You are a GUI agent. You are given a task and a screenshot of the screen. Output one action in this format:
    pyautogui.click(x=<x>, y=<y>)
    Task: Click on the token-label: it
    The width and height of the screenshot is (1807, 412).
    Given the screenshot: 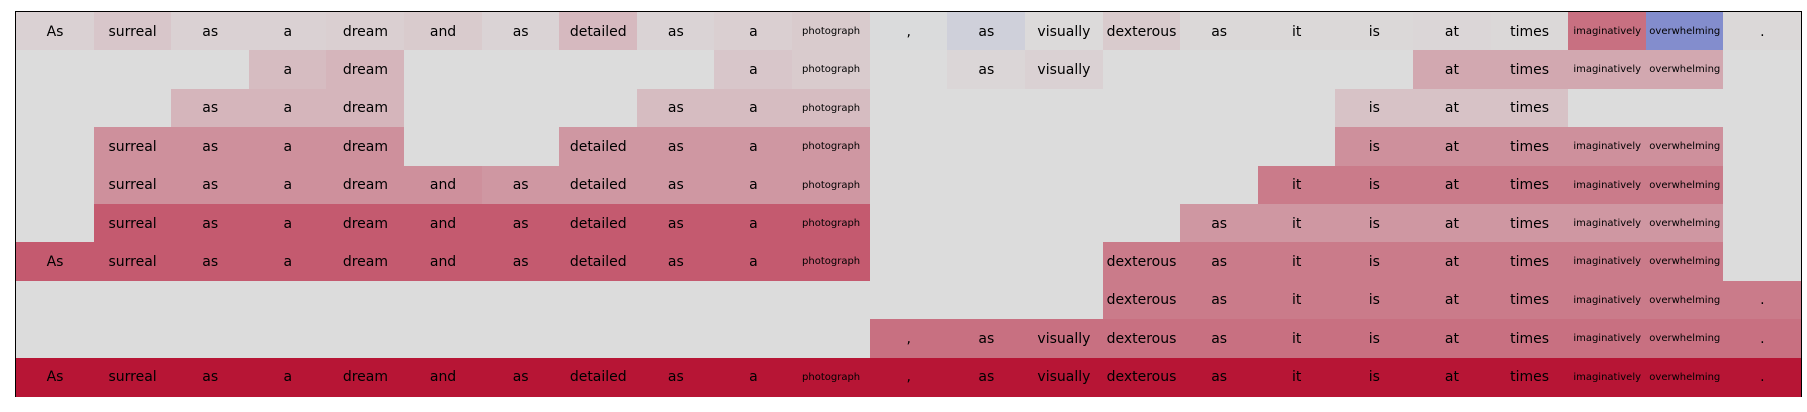 What is the action you would take?
    pyautogui.click(x=1297, y=185)
    